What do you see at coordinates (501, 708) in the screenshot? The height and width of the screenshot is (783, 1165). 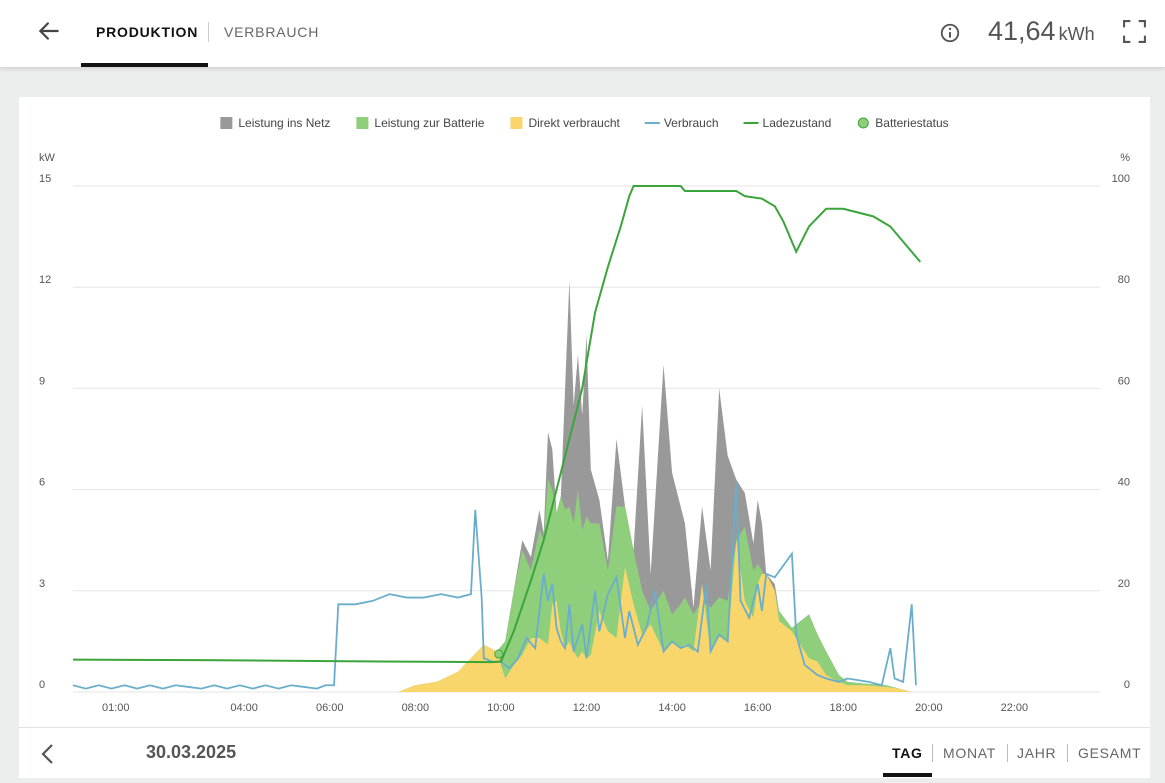 I see `x-tick-label: 10:00` at bounding box center [501, 708].